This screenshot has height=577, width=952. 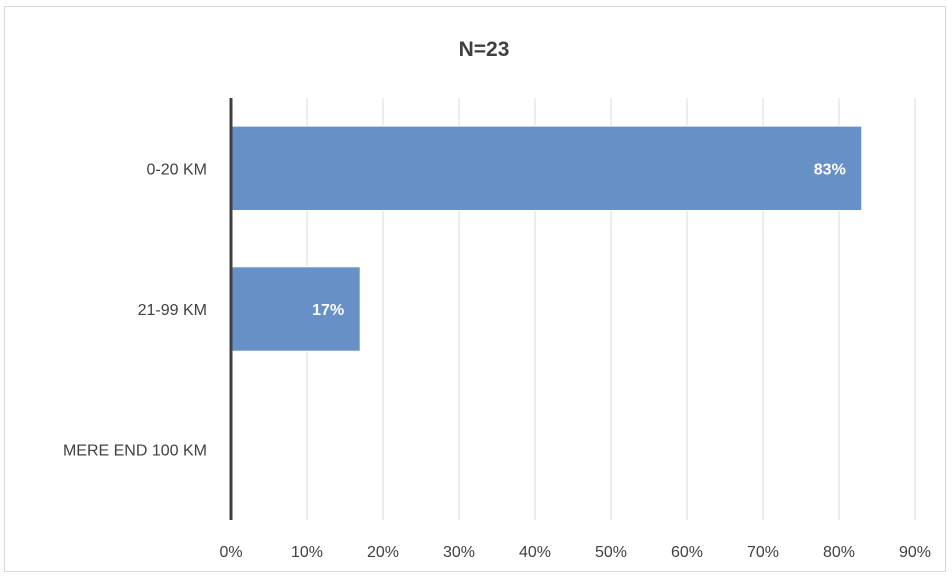 What do you see at coordinates (915, 552) in the screenshot?
I see `x-tick-label: 90%` at bounding box center [915, 552].